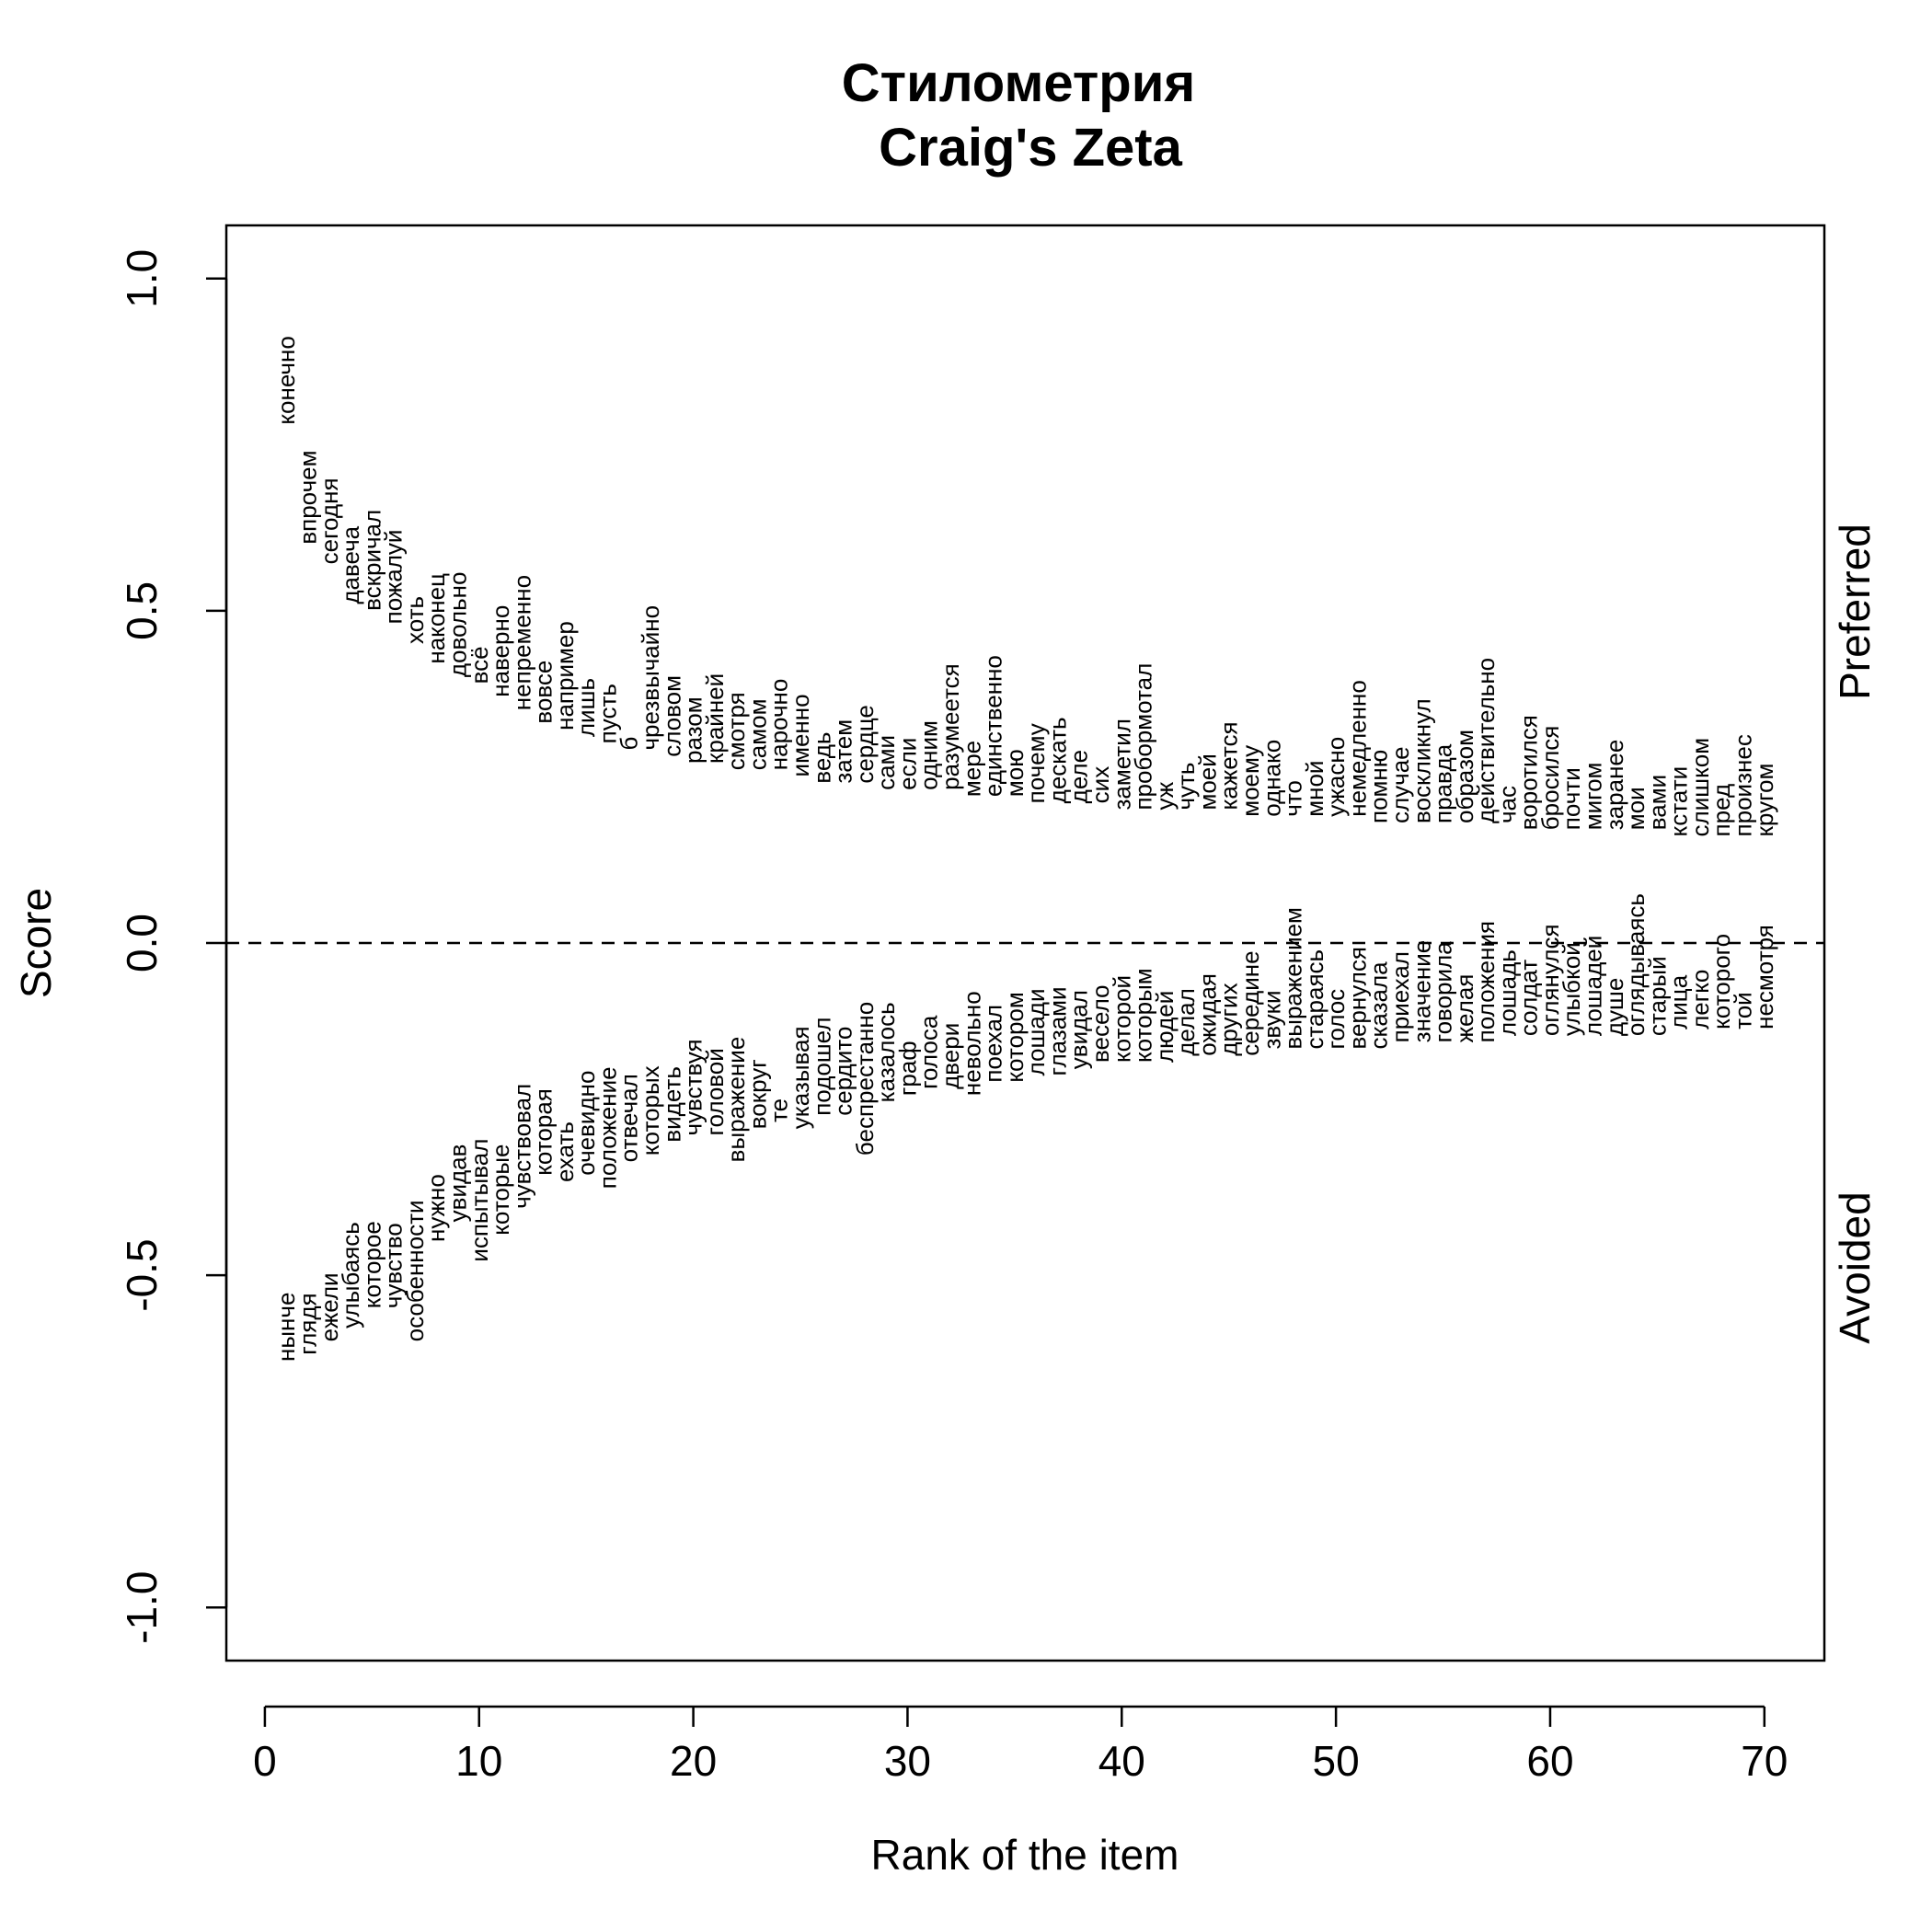  I want to click on word-point: которых, so click(650, 1110).